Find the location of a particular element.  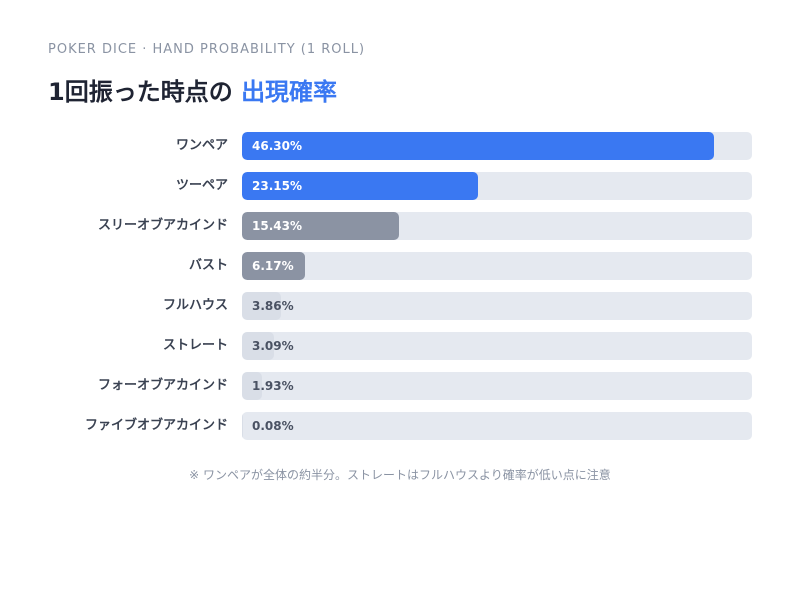

bar-value-label: 23.15% is located at coordinates (277, 186).